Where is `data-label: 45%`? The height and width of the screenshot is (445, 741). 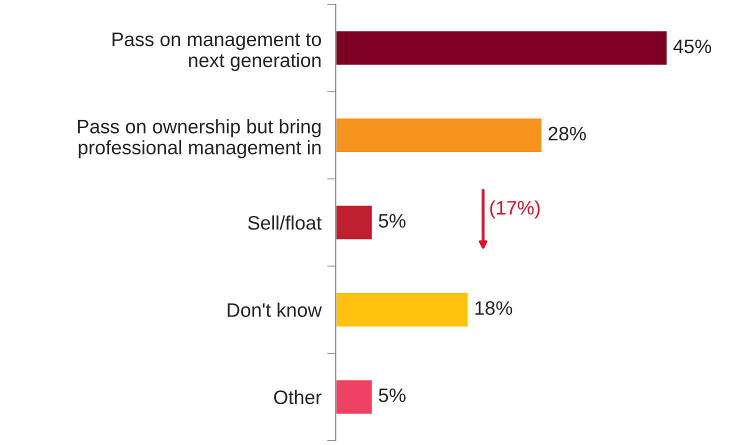
data-label: 45% is located at coordinates (692, 47).